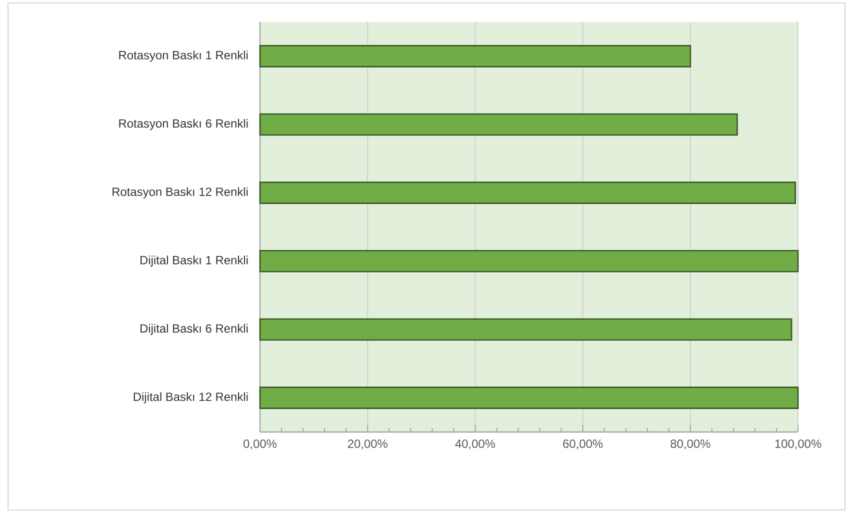 The height and width of the screenshot is (513, 852). Describe the element at coordinates (191, 398) in the screenshot. I see `y-tick-label: Dijital Baskı 12 Renkli` at that location.